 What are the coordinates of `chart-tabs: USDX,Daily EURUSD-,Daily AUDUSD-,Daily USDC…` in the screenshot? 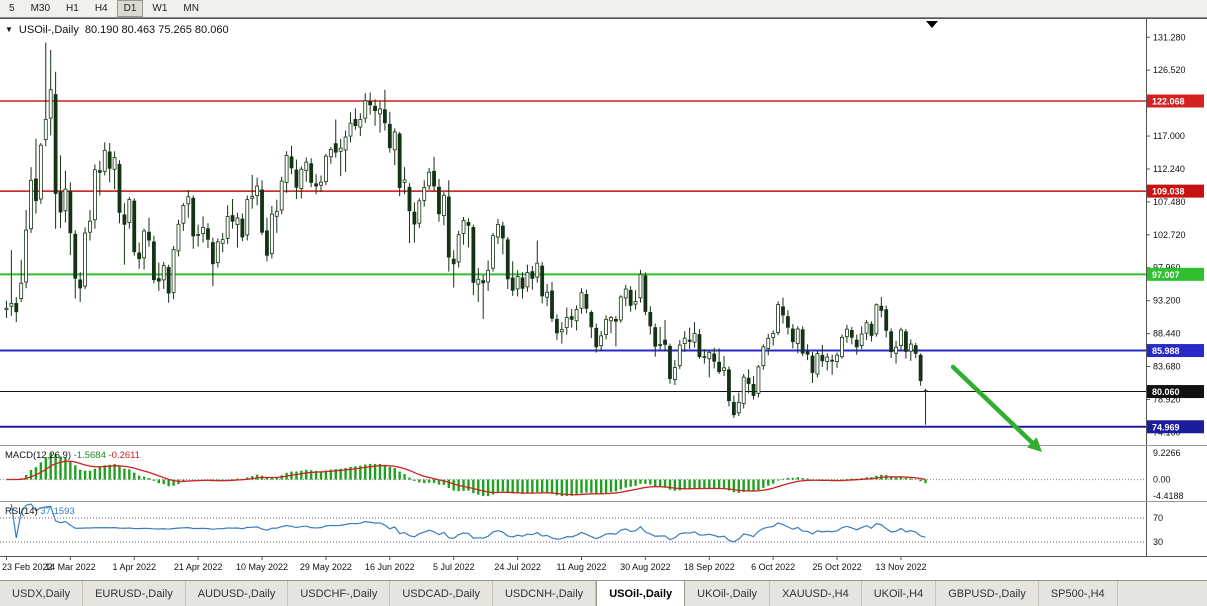 It's located at (603, 593).